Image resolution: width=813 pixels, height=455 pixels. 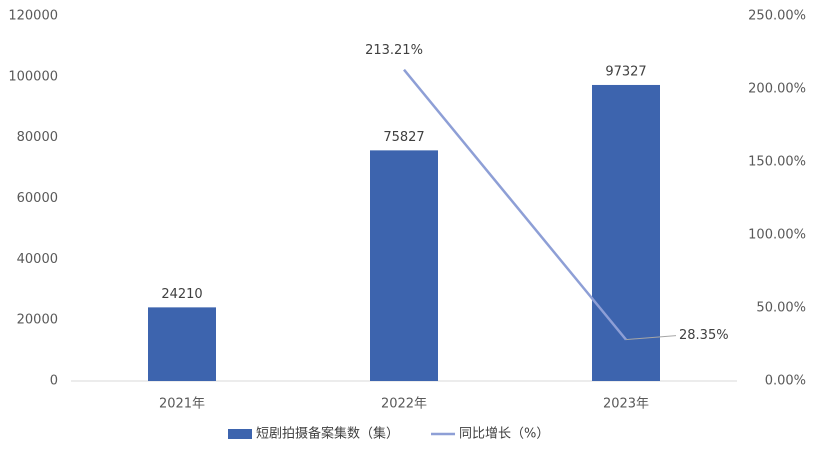 What do you see at coordinates (625, 71) in the screenshot?
I see `data-label: 97327` at bounding box center [625, 71].